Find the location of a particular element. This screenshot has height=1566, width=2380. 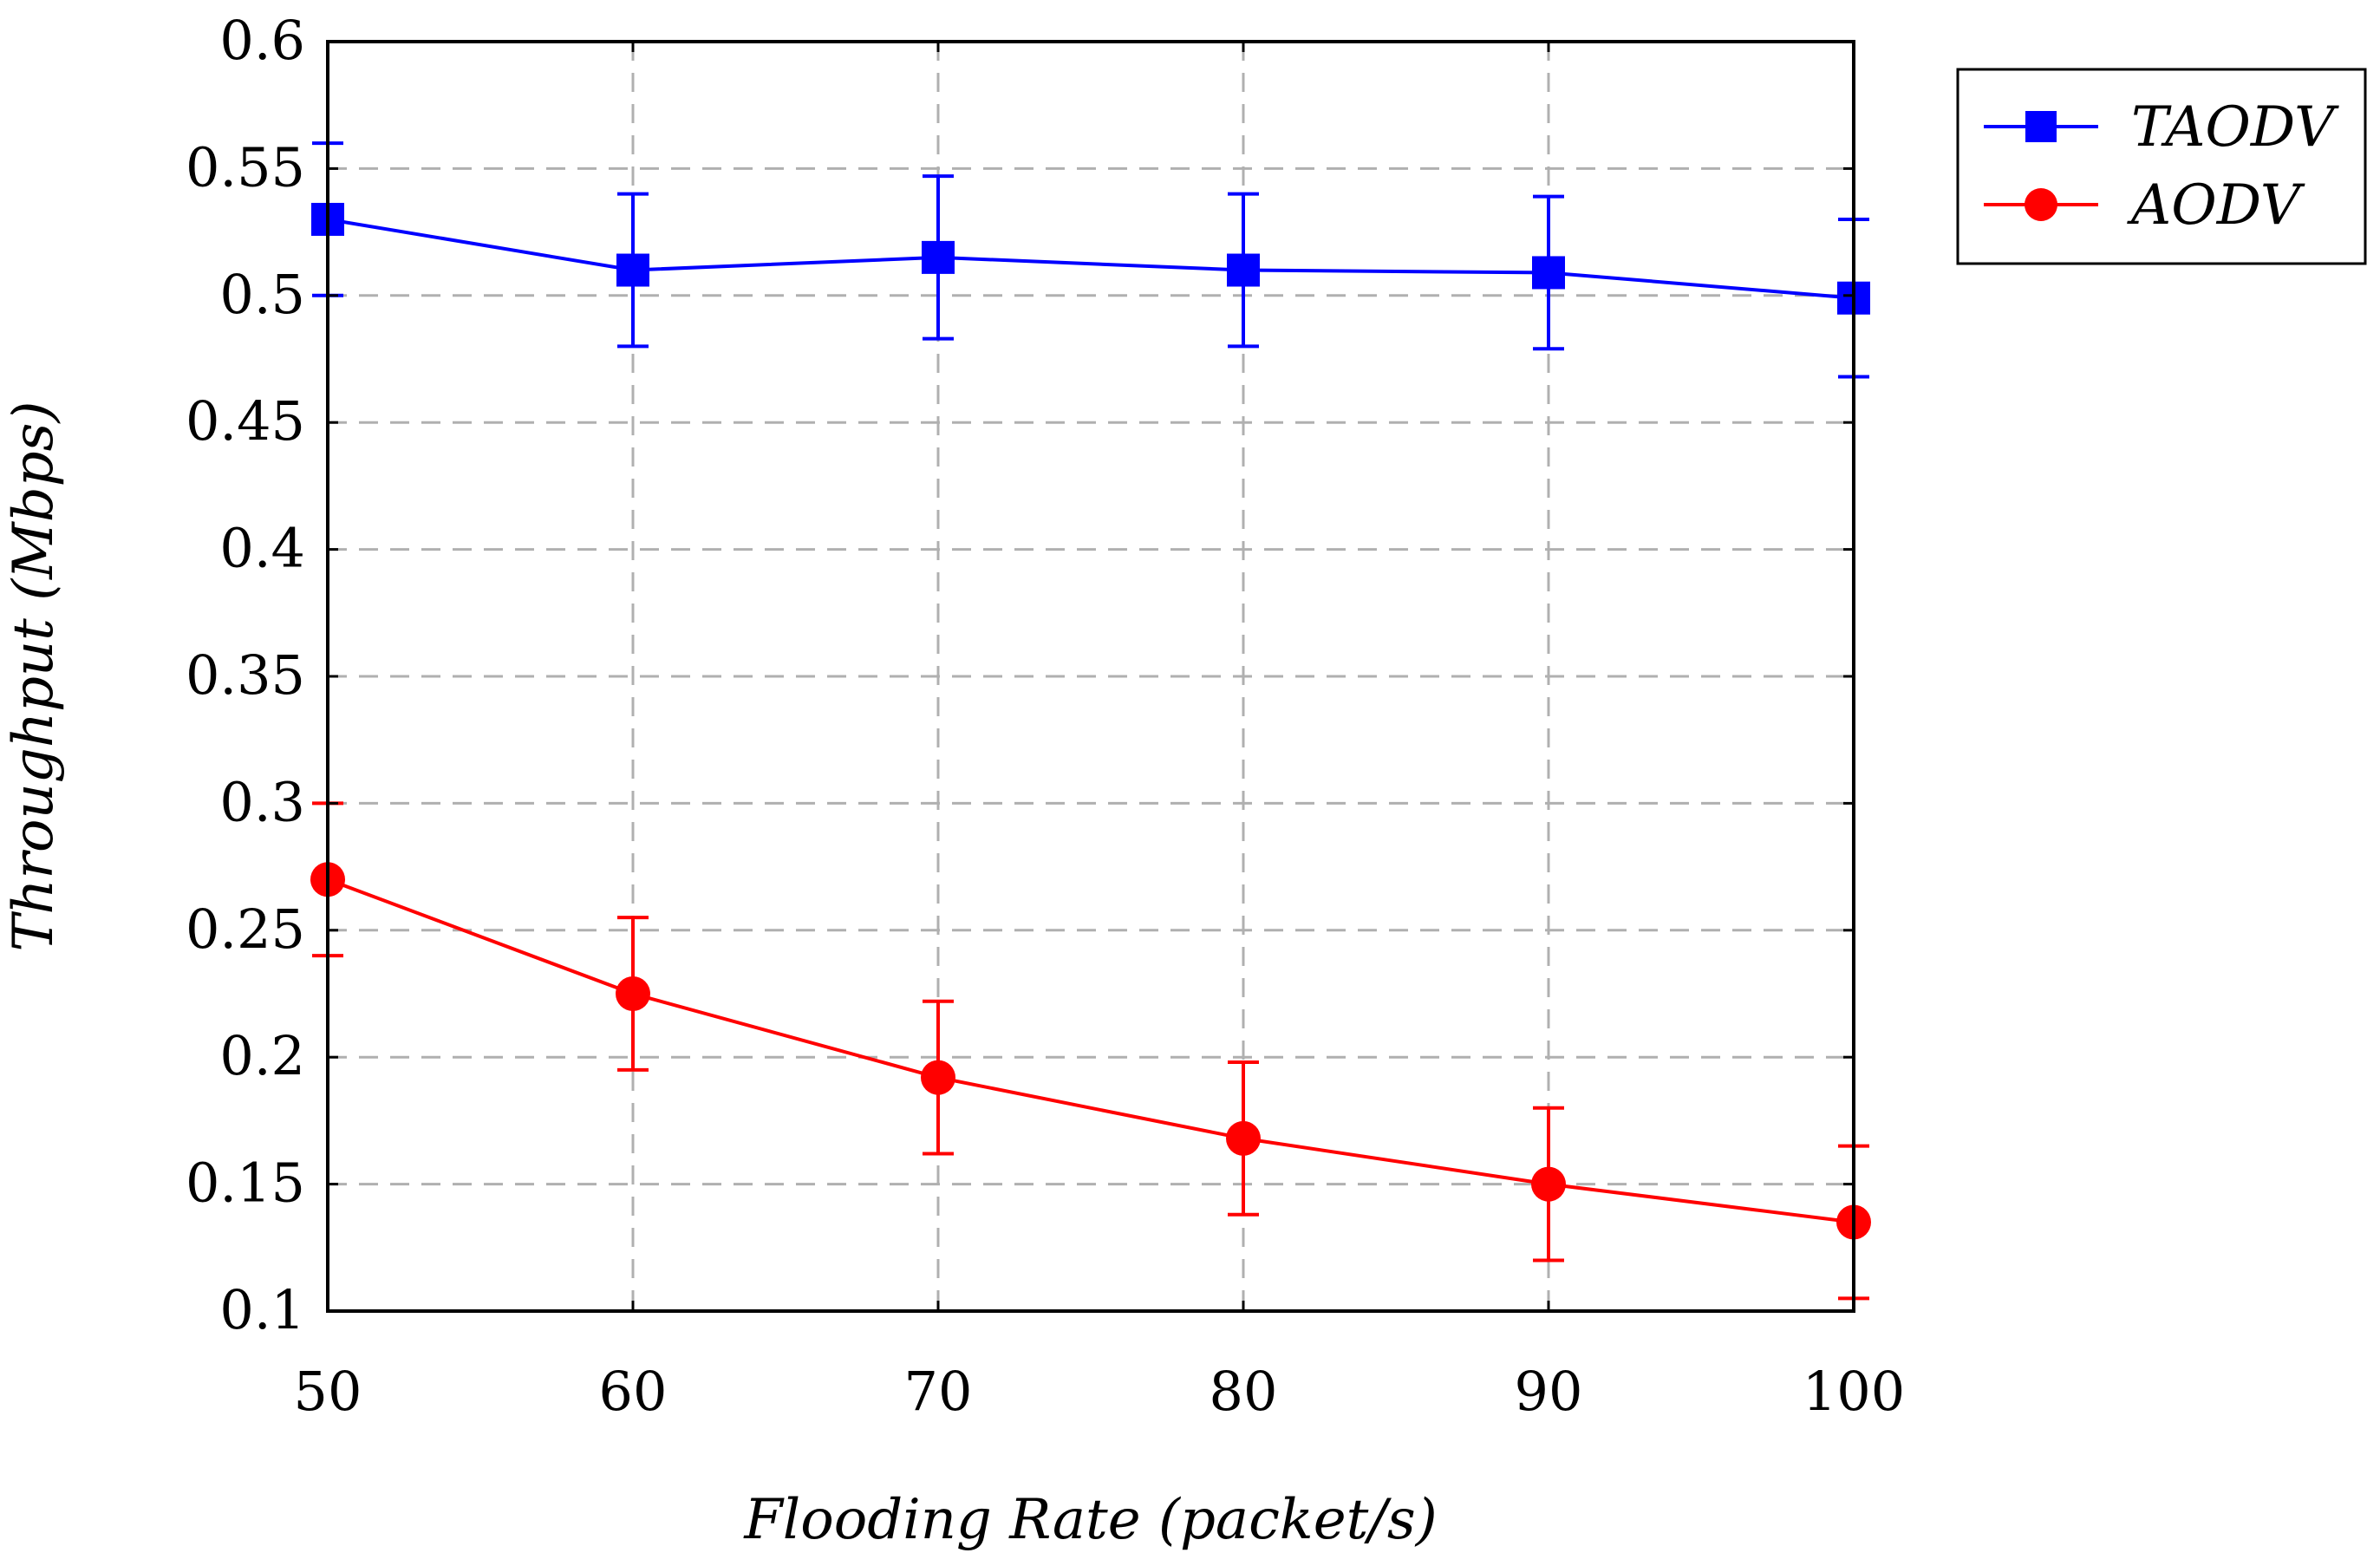

series-taodv is located at coordinates (1090, 260).